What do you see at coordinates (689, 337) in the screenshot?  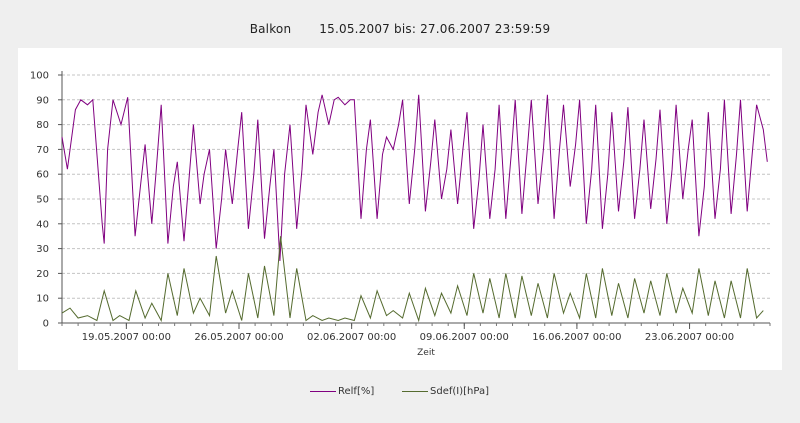 I see `x-tick-label: 23.06.2007 00:00` at bounding box center [689, 337].